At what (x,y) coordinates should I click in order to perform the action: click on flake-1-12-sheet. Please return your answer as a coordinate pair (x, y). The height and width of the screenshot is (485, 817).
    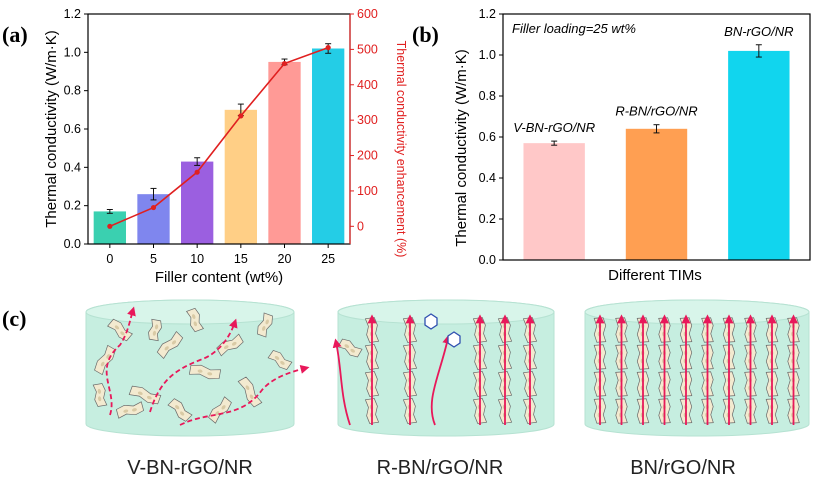
    Looking at the image, I should click on (220, 410).